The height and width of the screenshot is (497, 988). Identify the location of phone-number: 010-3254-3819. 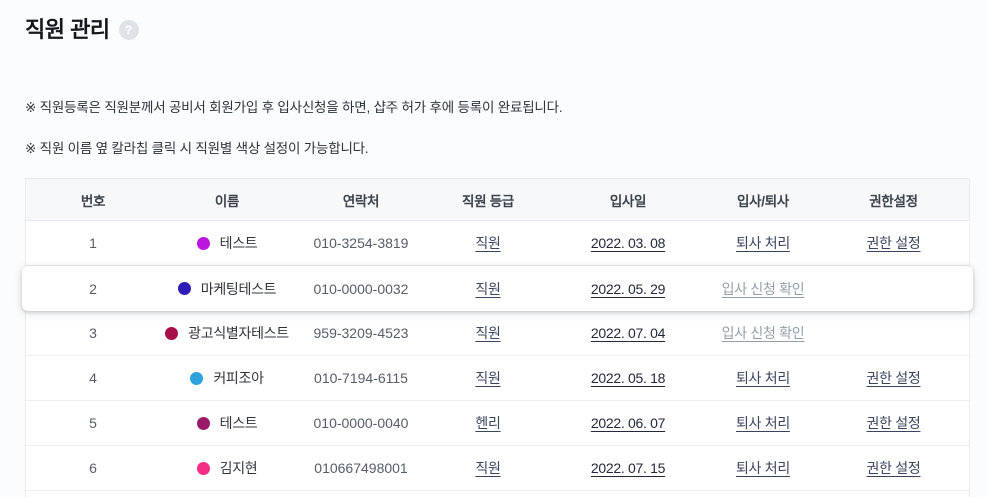
(361, 243).